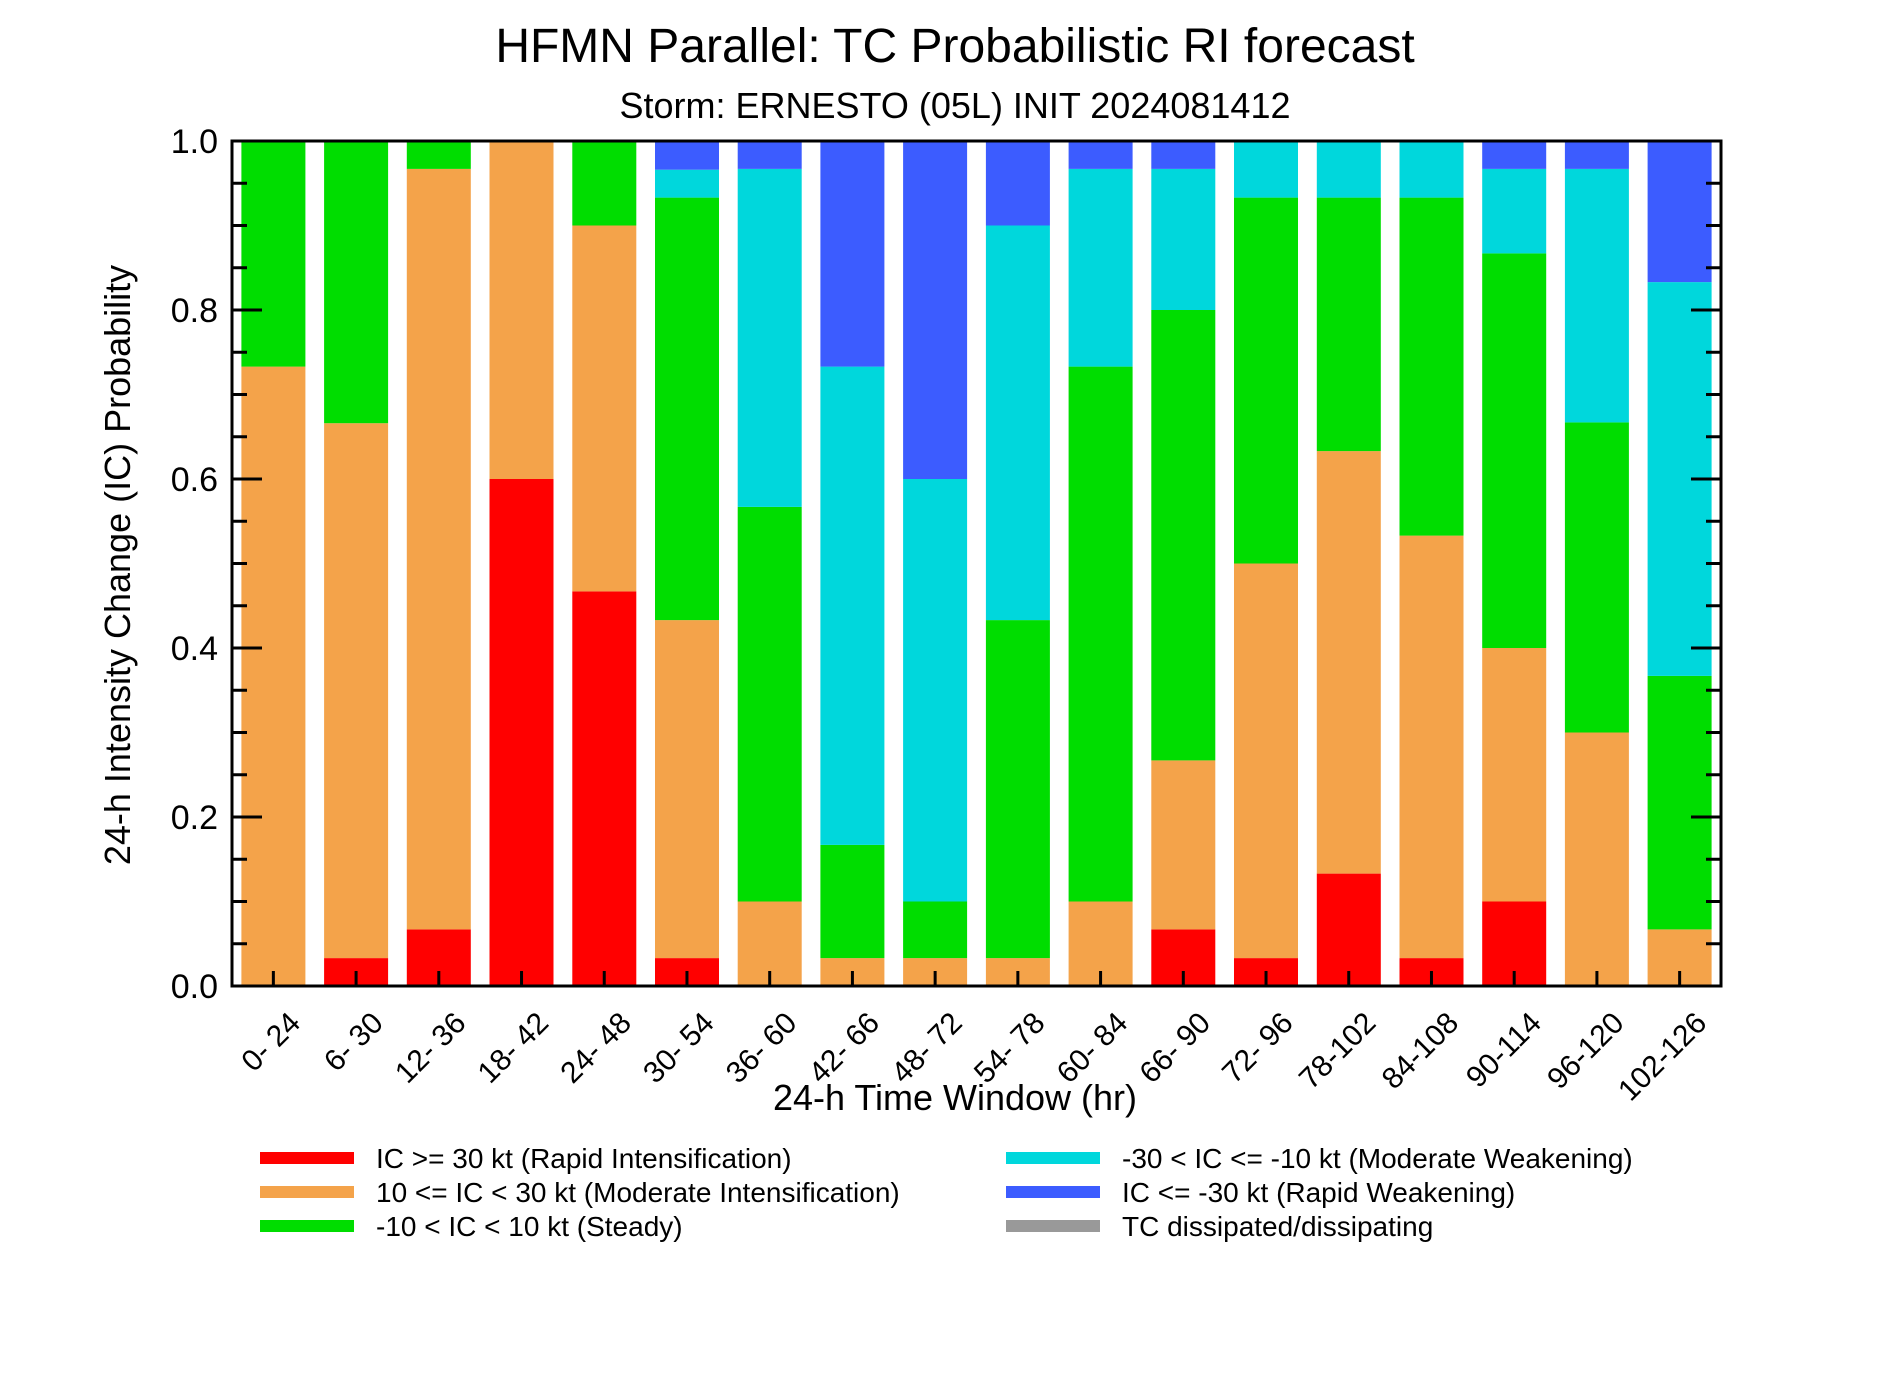 The width and height of the screenshot is (1900, 1400). Describe the element at coordinates (678, 1047) in the screenshot. I see `x-tick-label: 30- 54` at that location.